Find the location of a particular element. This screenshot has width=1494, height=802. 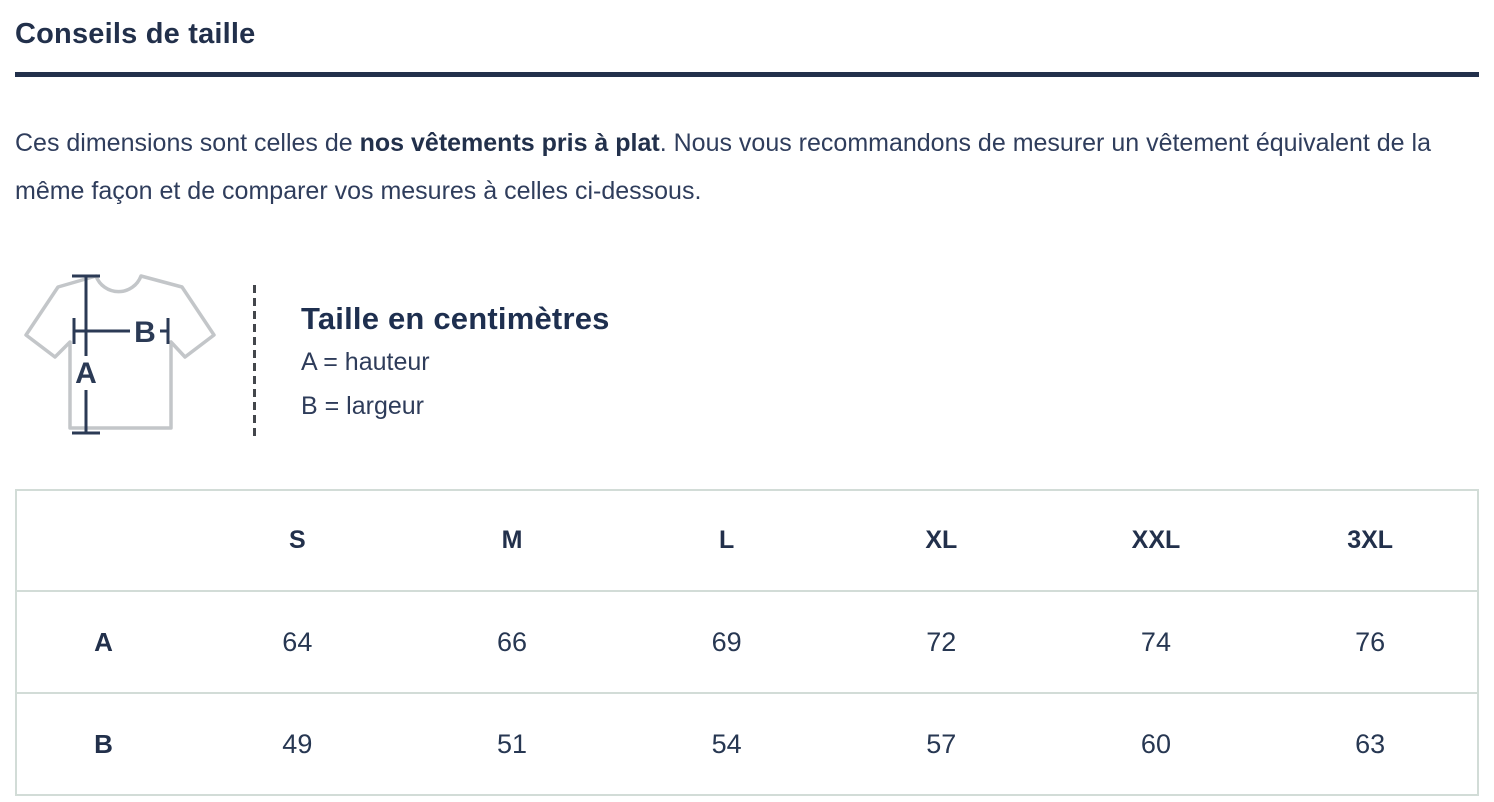

size-value: 66 is located at coordinates (511, 641).